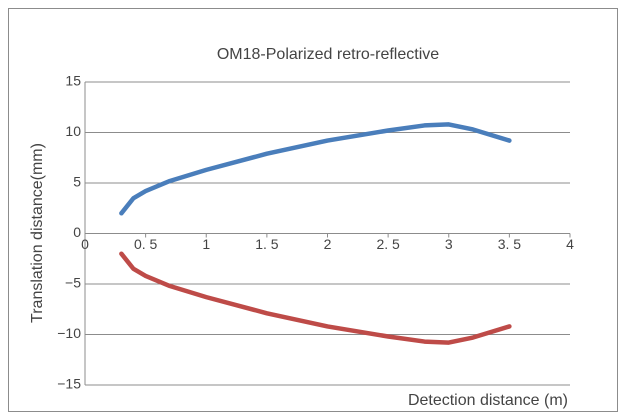 This screenshot has width=626, height=420. Describe the element at coordinates (37, 233) in the screenshot. I see `y-axis-label: Translation distance(mm)` at that location.